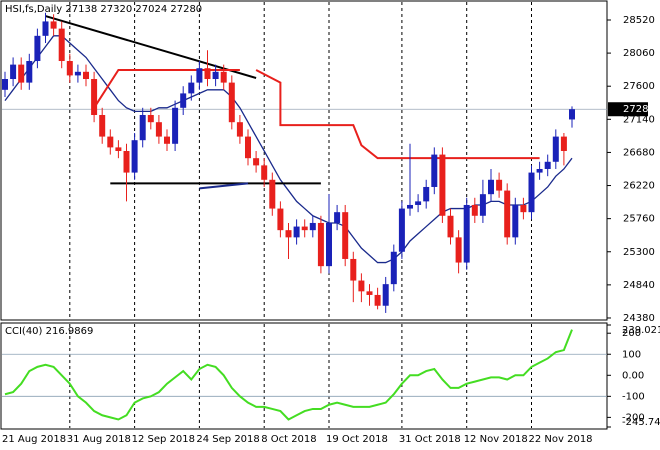 The width and height of the screenshot is (660, 450). What do you see at coordinates (288, 439) in the screenshot?
I see `x-tick-label: 8 Oct 2018` at bounding box center [288, 439].